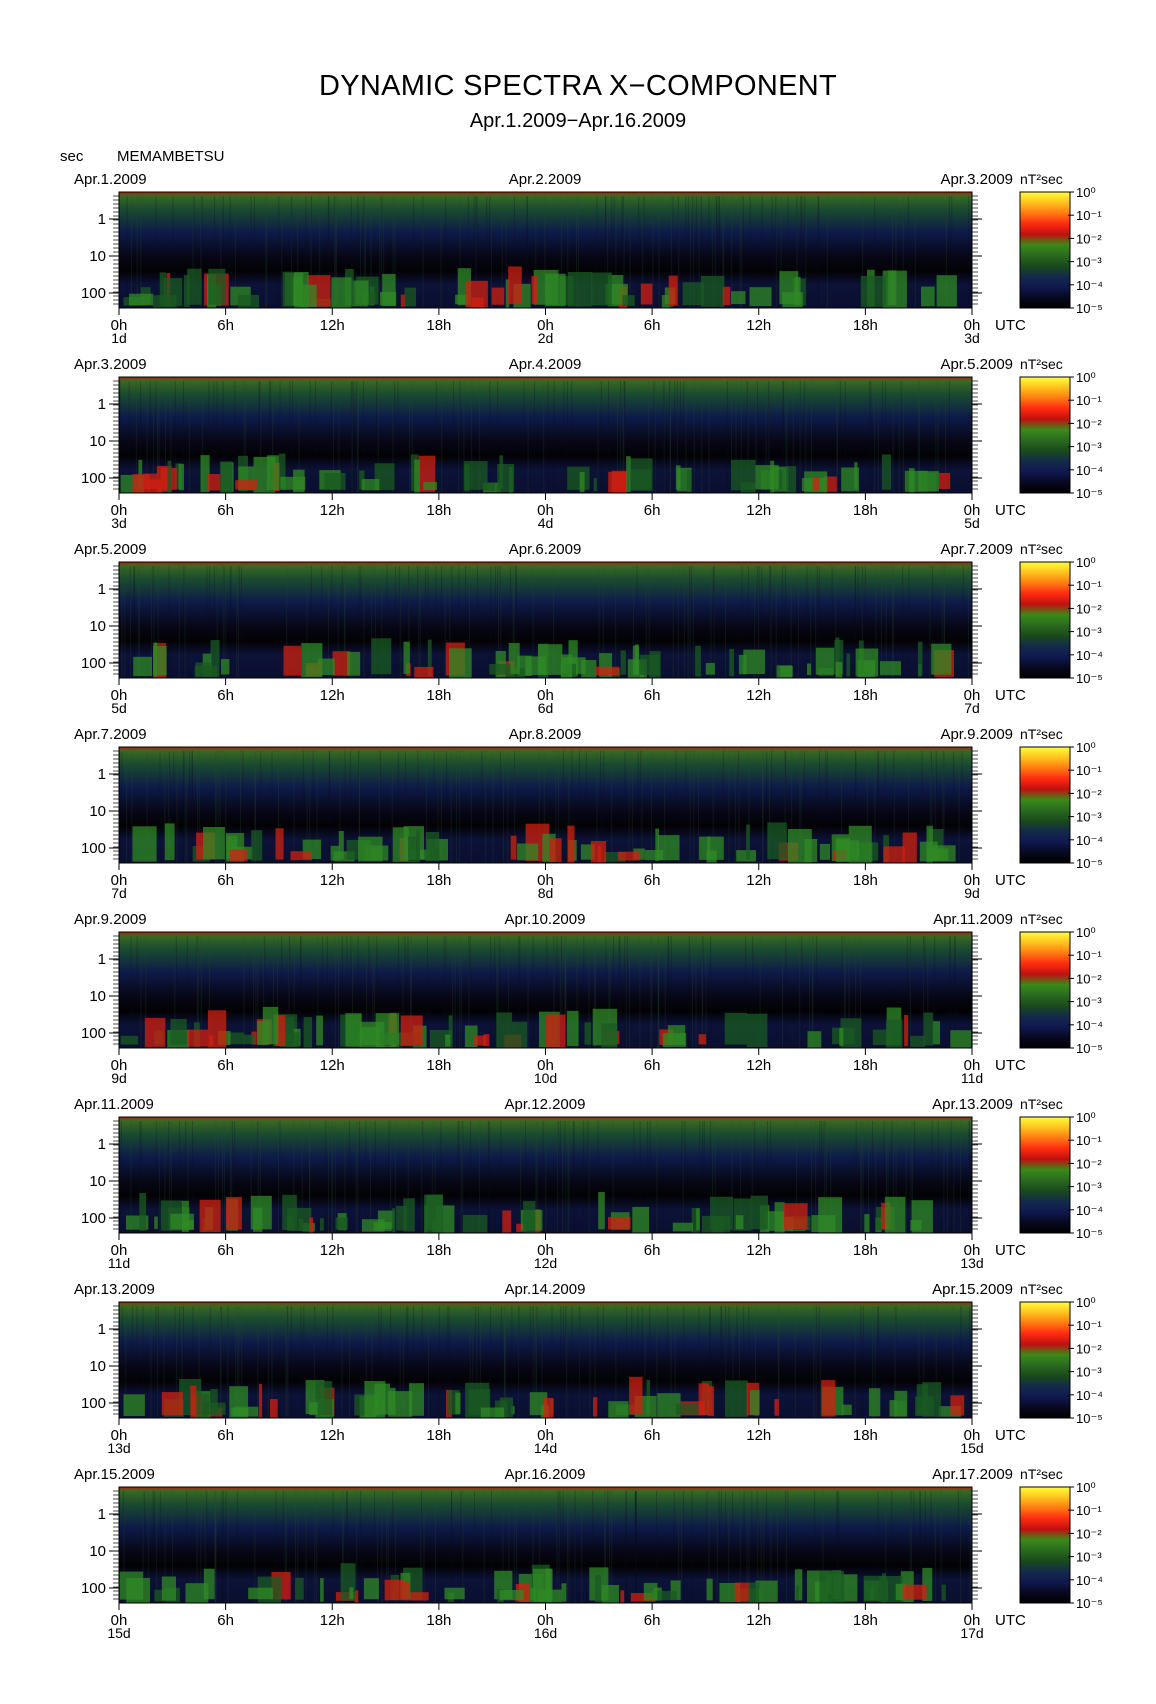 Image resolution: width=1156 pixels, height=1704 pixels. I want to click on y-tick-label: 10, so click(97, 996).